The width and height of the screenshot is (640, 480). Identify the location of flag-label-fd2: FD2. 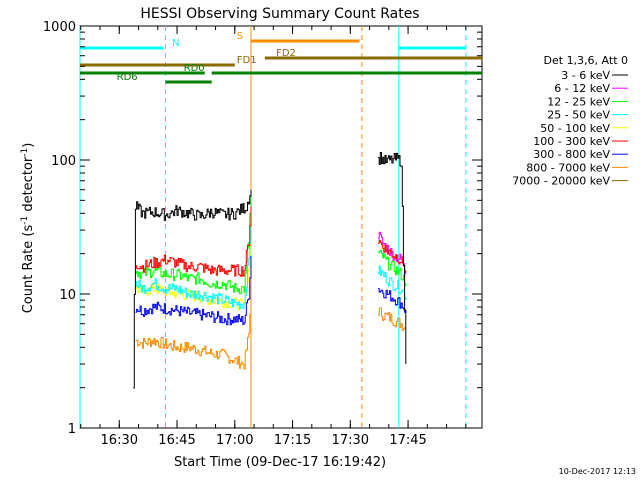
(286, 53).